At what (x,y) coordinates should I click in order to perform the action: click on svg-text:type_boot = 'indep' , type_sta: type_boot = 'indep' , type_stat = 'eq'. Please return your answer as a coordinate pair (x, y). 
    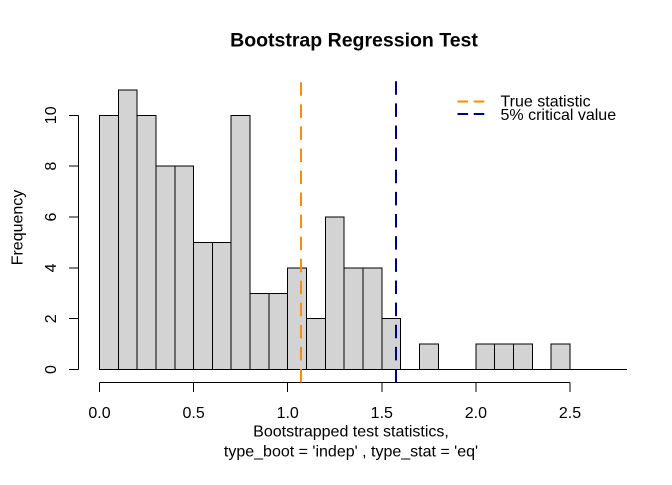
    Looking at the image, I should click on (351, 451).